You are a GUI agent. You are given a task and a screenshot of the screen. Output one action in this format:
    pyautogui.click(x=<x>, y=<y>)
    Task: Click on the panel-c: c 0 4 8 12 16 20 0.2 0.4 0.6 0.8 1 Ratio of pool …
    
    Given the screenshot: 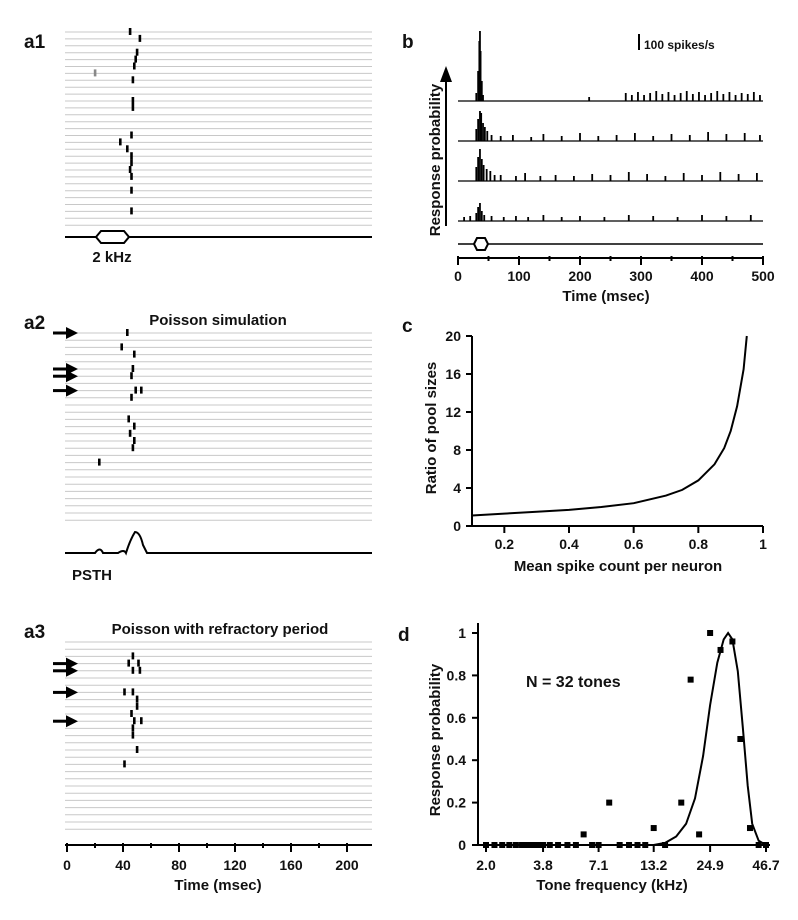 What is the action you would take?
    pyautogui.click(x=584, y=445)
    